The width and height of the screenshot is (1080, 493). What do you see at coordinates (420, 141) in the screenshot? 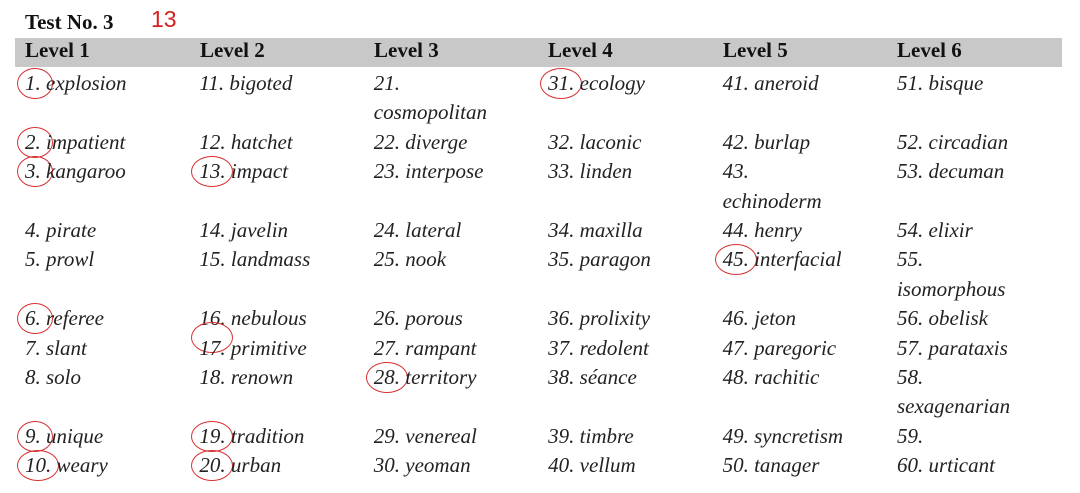
I see `word-item: 22. diverge` at bounding box center [420, 141].